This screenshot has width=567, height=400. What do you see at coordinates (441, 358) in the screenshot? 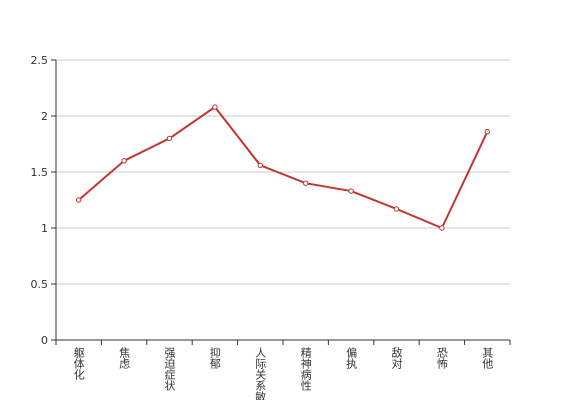
I see `x-tick-label: 恐怖` at bounding box center [441, 358].